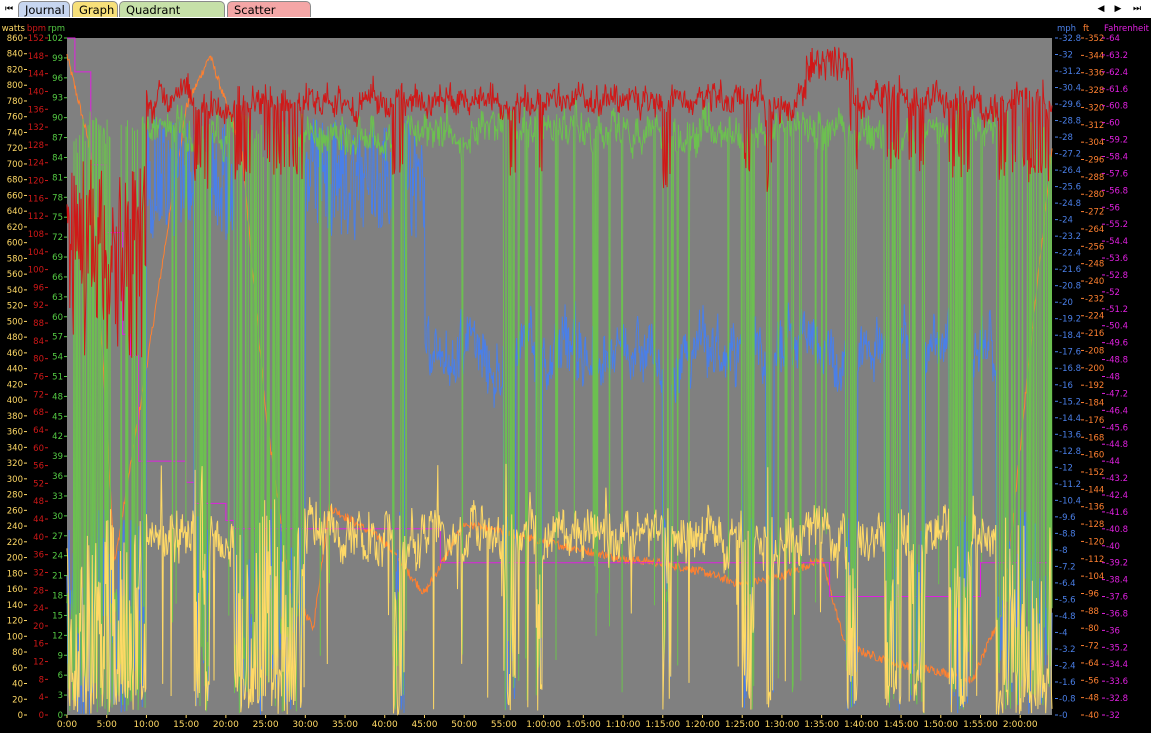 The height and width of the screenshot is (733, 1151). I want to click on tick-label-watts: 520, so click(15, 307).